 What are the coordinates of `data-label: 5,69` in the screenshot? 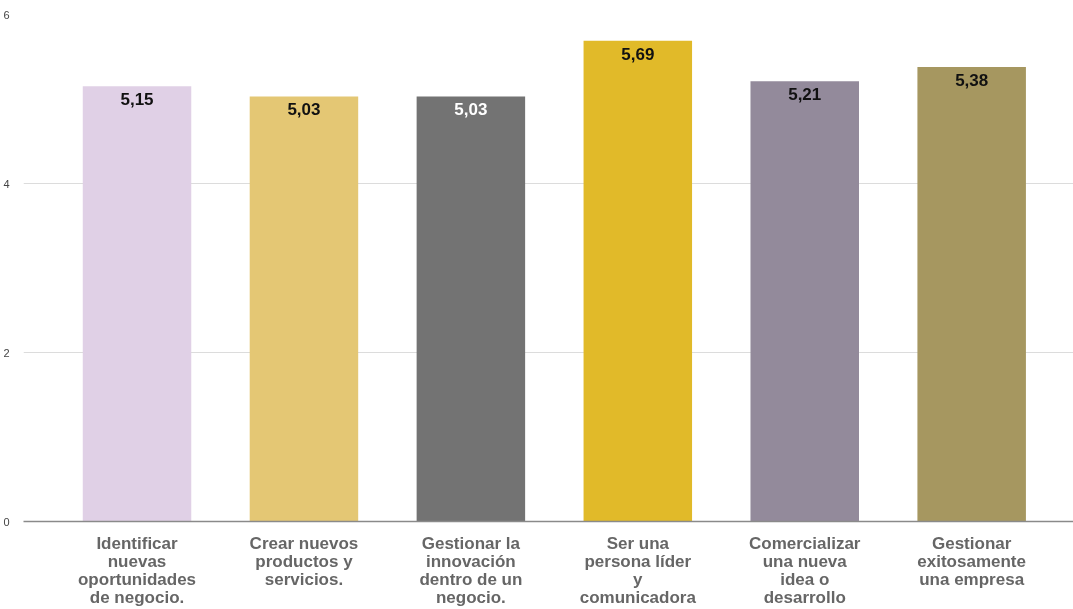 It's located at (638, 54).